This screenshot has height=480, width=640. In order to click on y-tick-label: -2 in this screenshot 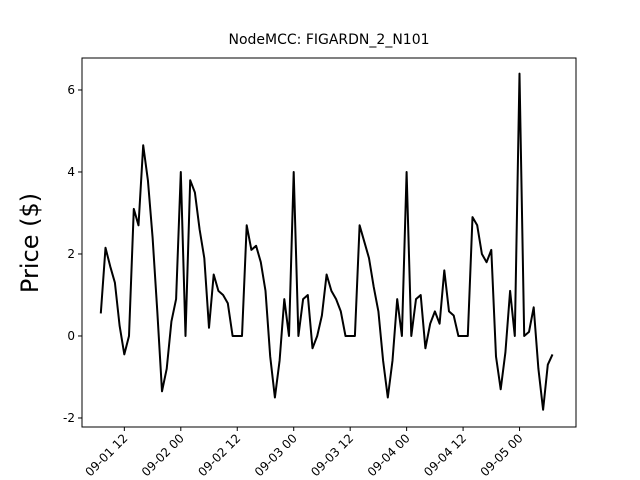, I will do `click(69, 418)`.